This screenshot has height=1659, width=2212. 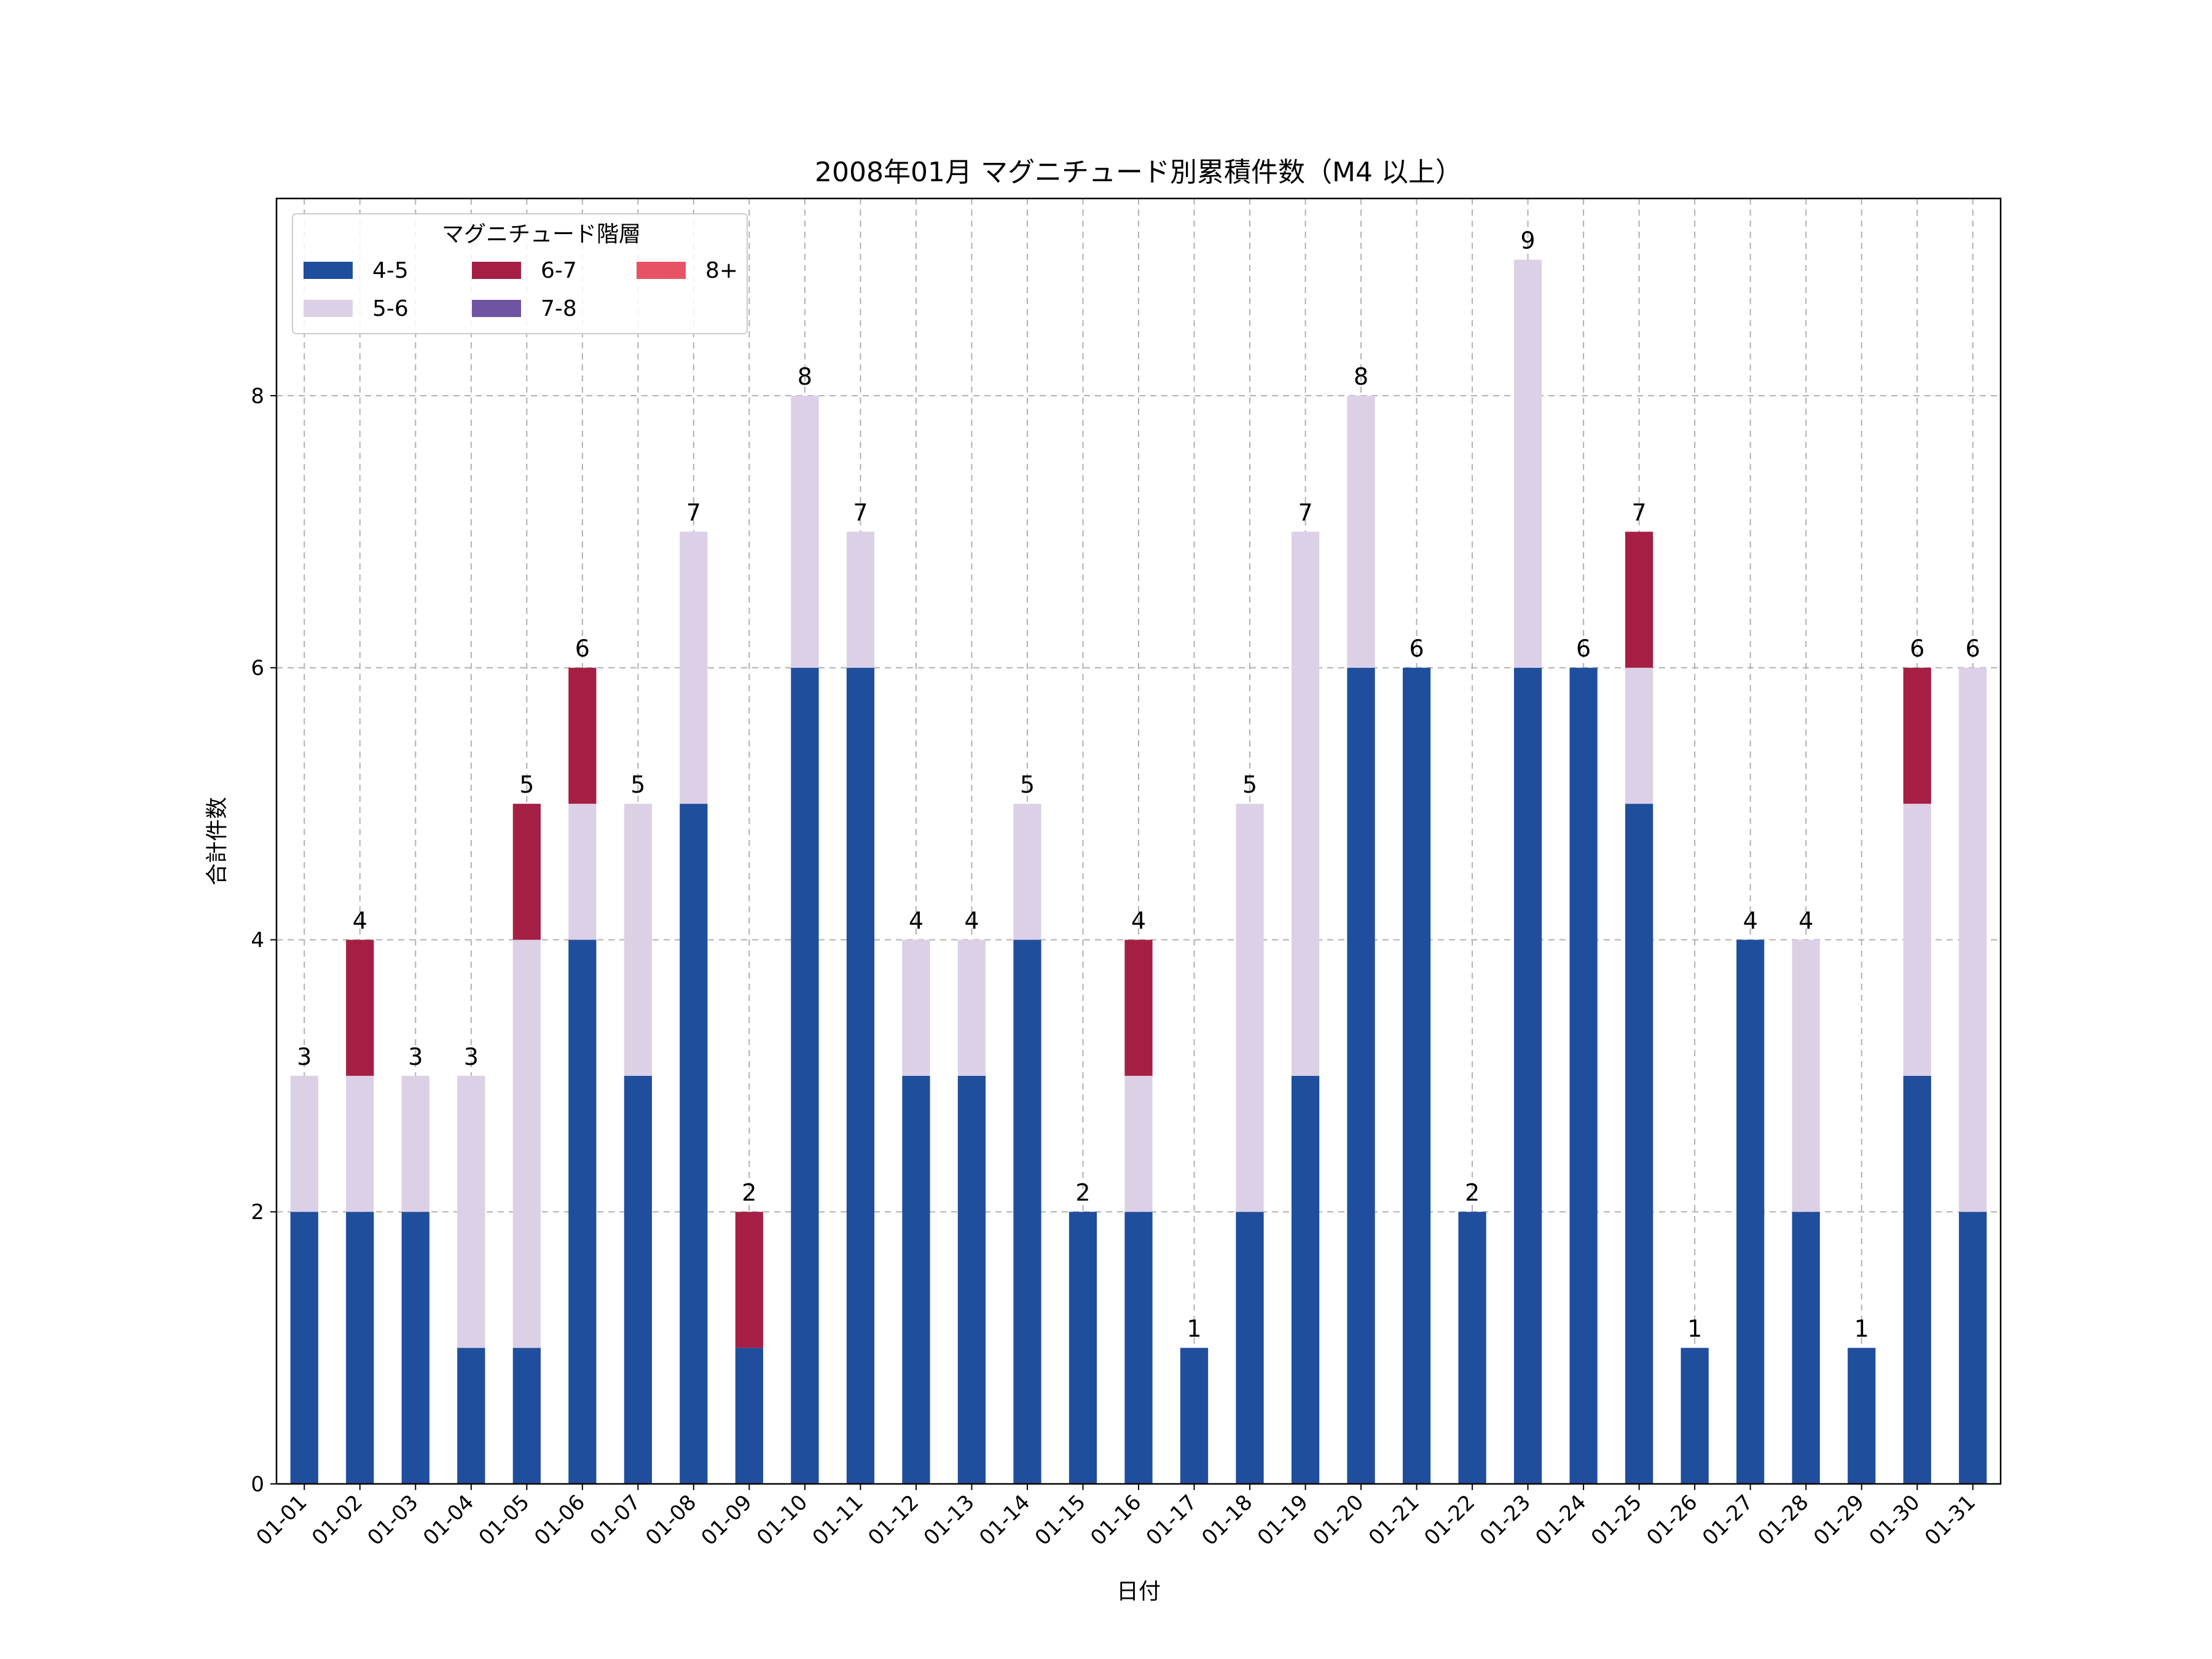 What do you see at coordinates (782, 1520) in the screenshot?
I see `x-tick-label: 01-10` at bounding box center [782, 1520].